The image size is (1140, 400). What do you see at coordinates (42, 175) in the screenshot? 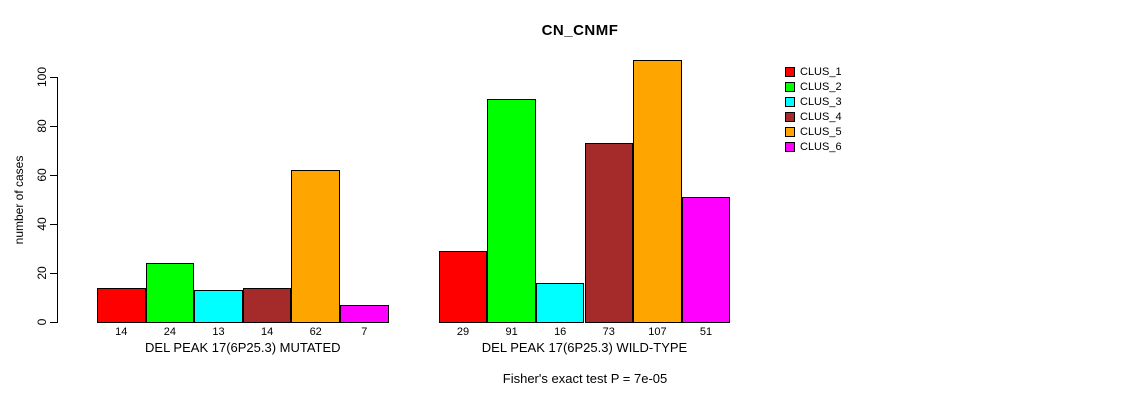
I see `y-axis-tick-label: 60` at bounding box center [42, 175].